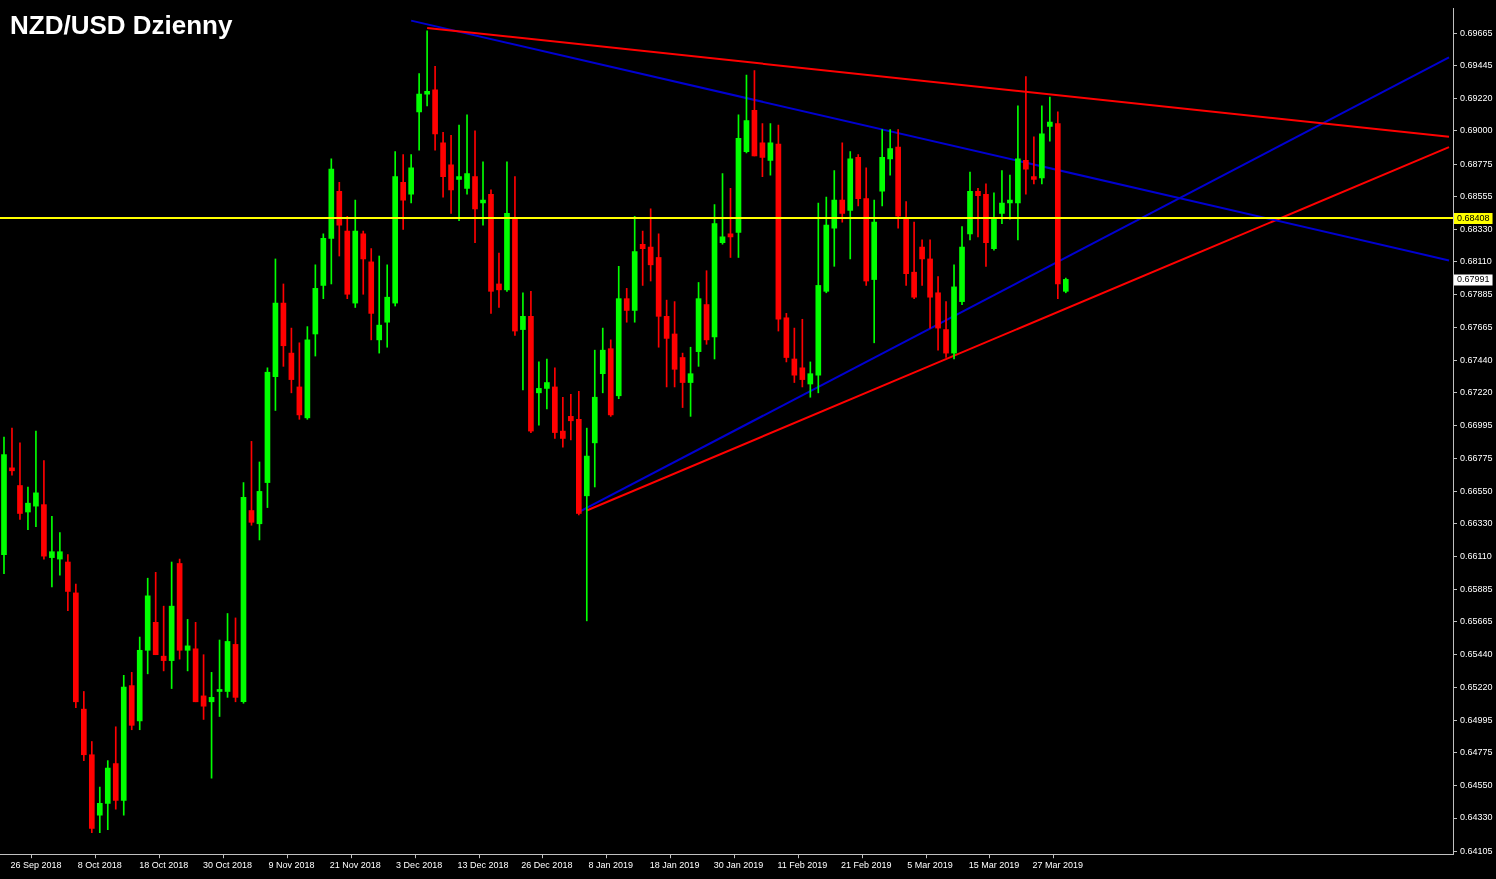  What do you see at coordinates (1476, 326) in the screenshot?
I see `y-tick-label: 0.67665` at bounding box center [1476, 326].